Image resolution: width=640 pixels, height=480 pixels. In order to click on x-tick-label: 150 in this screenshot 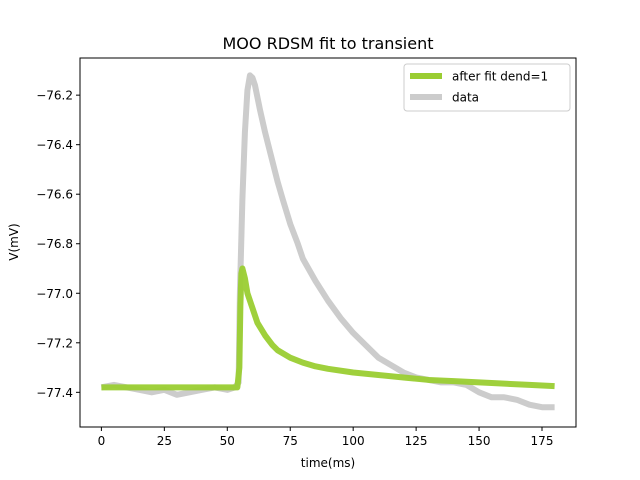, I will do `click(479, 441)`.